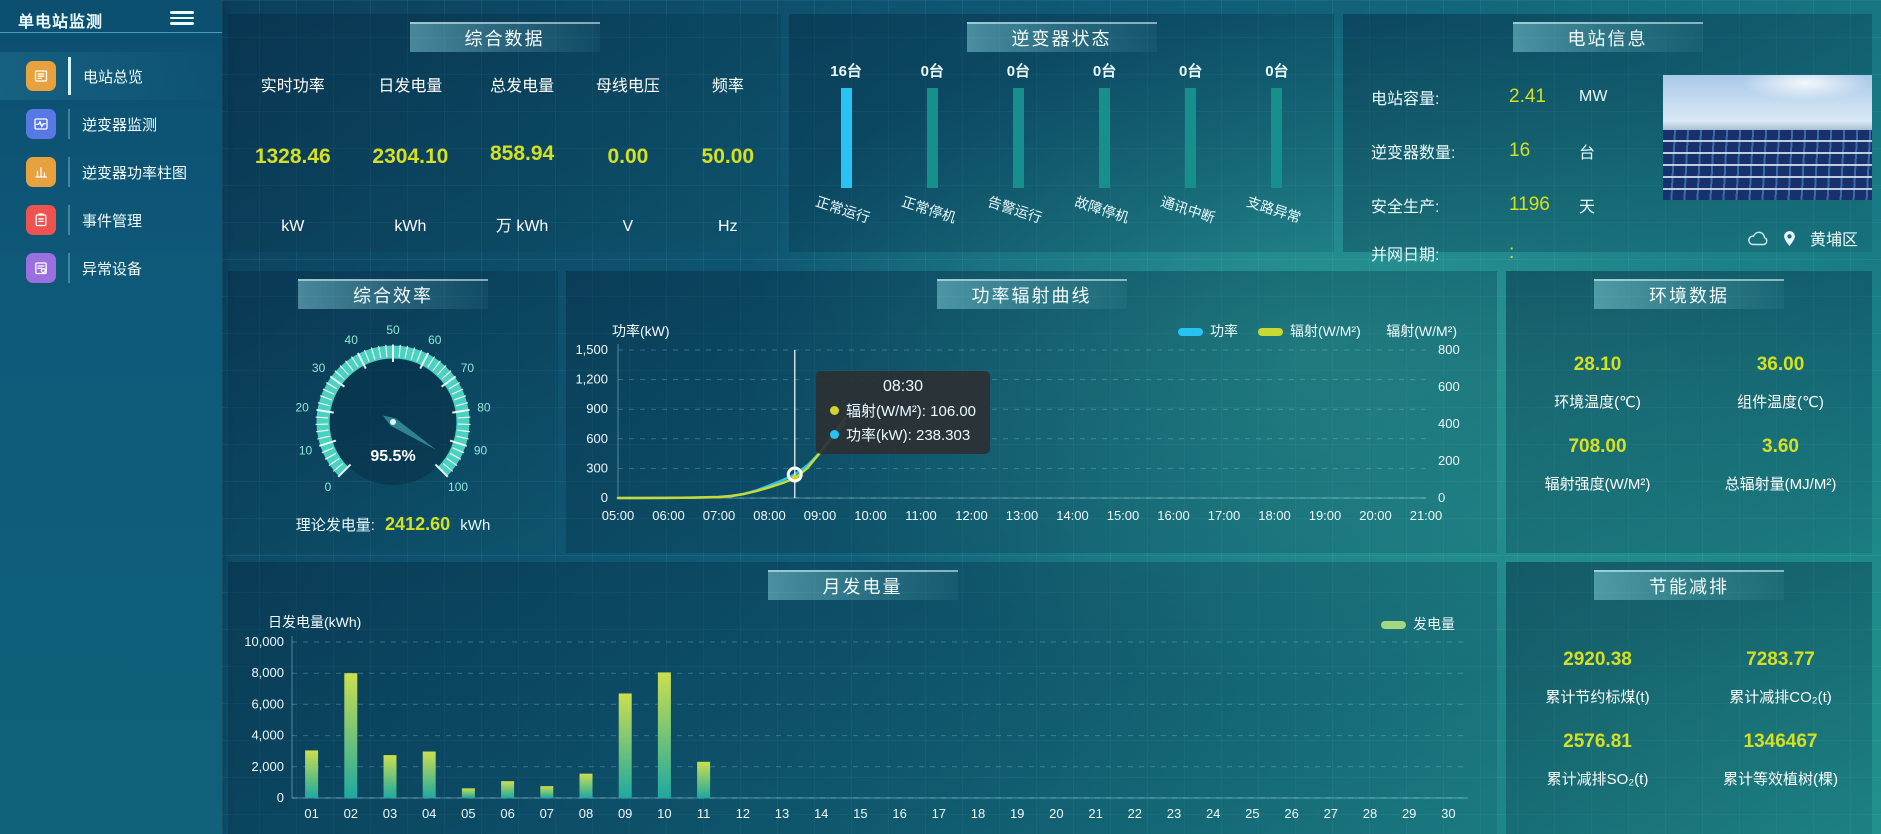 The width and height of the screenshot is (1881, 834). Describe the element at coordinates (1325, 331) in the screenshot. I see `legend-label: 辐射(W/M²)` at that location.